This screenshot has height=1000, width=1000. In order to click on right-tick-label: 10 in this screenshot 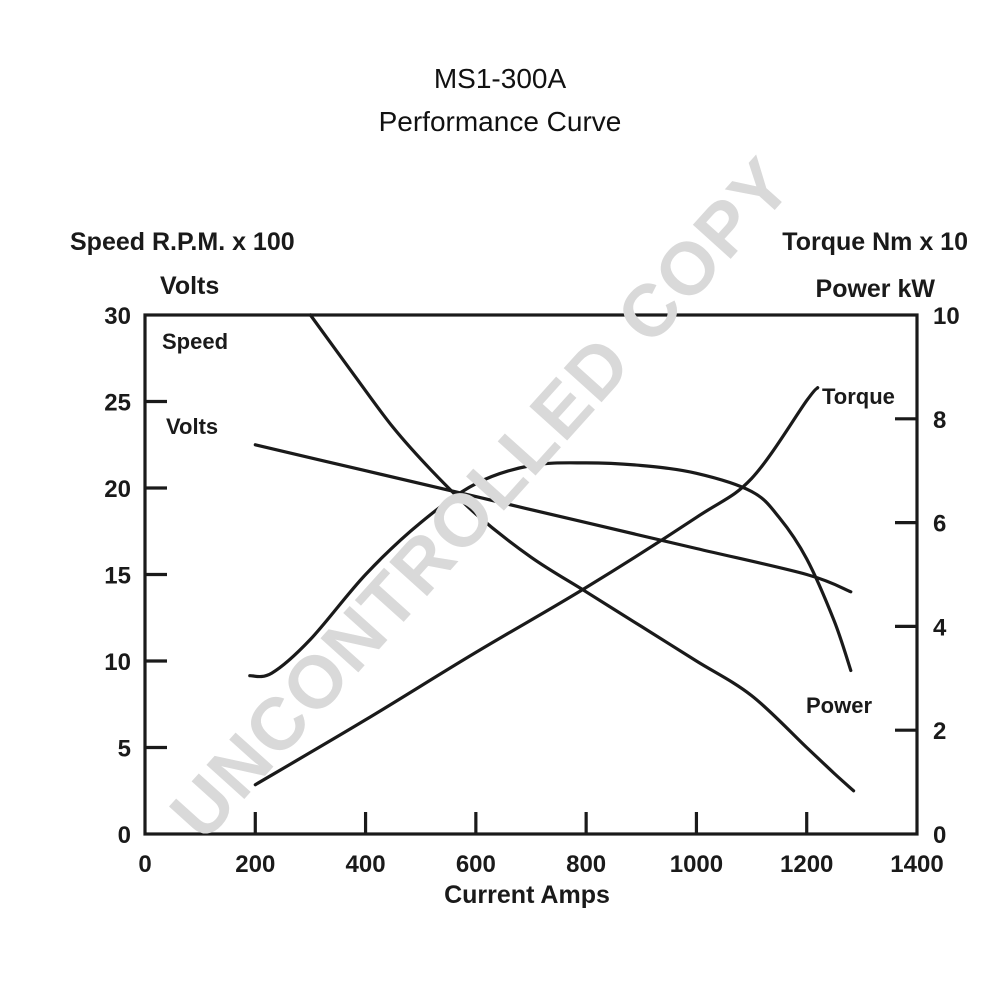, I will do `click(946, 316)`.